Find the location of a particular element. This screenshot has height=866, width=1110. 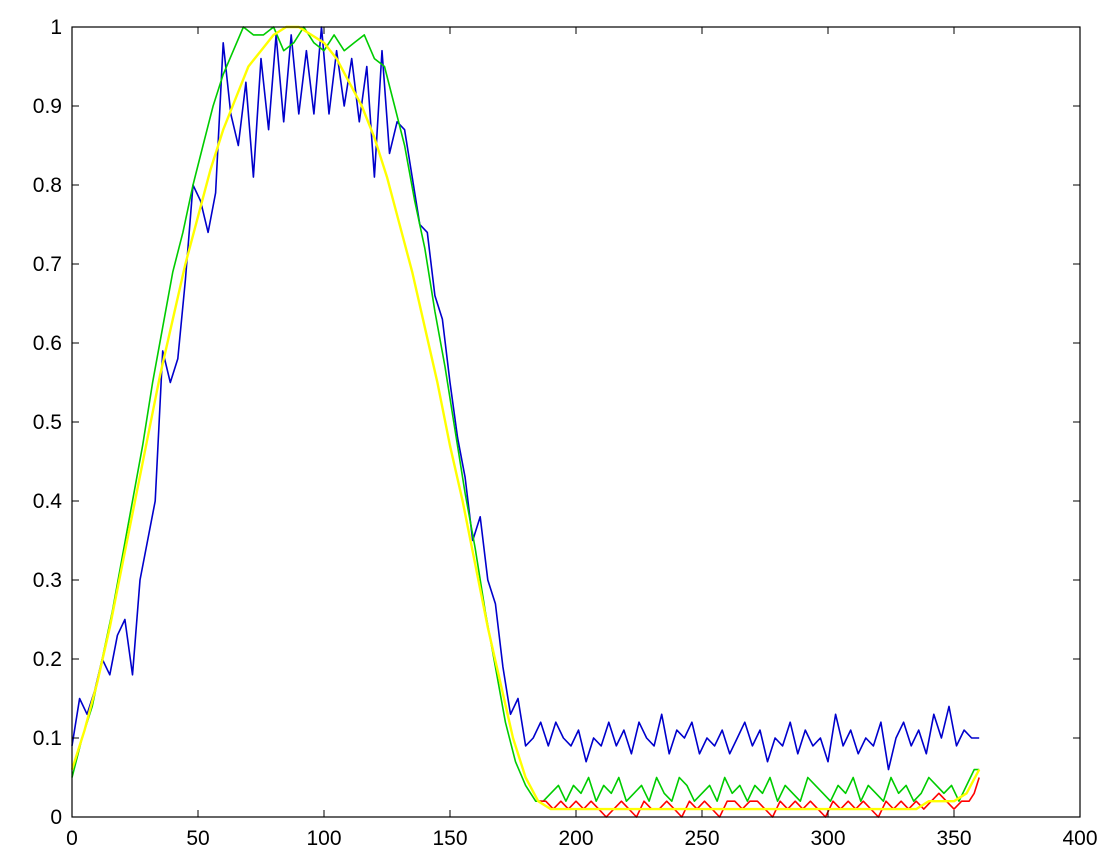

x-tick-label: 200 is located at coordinates (575, 838).